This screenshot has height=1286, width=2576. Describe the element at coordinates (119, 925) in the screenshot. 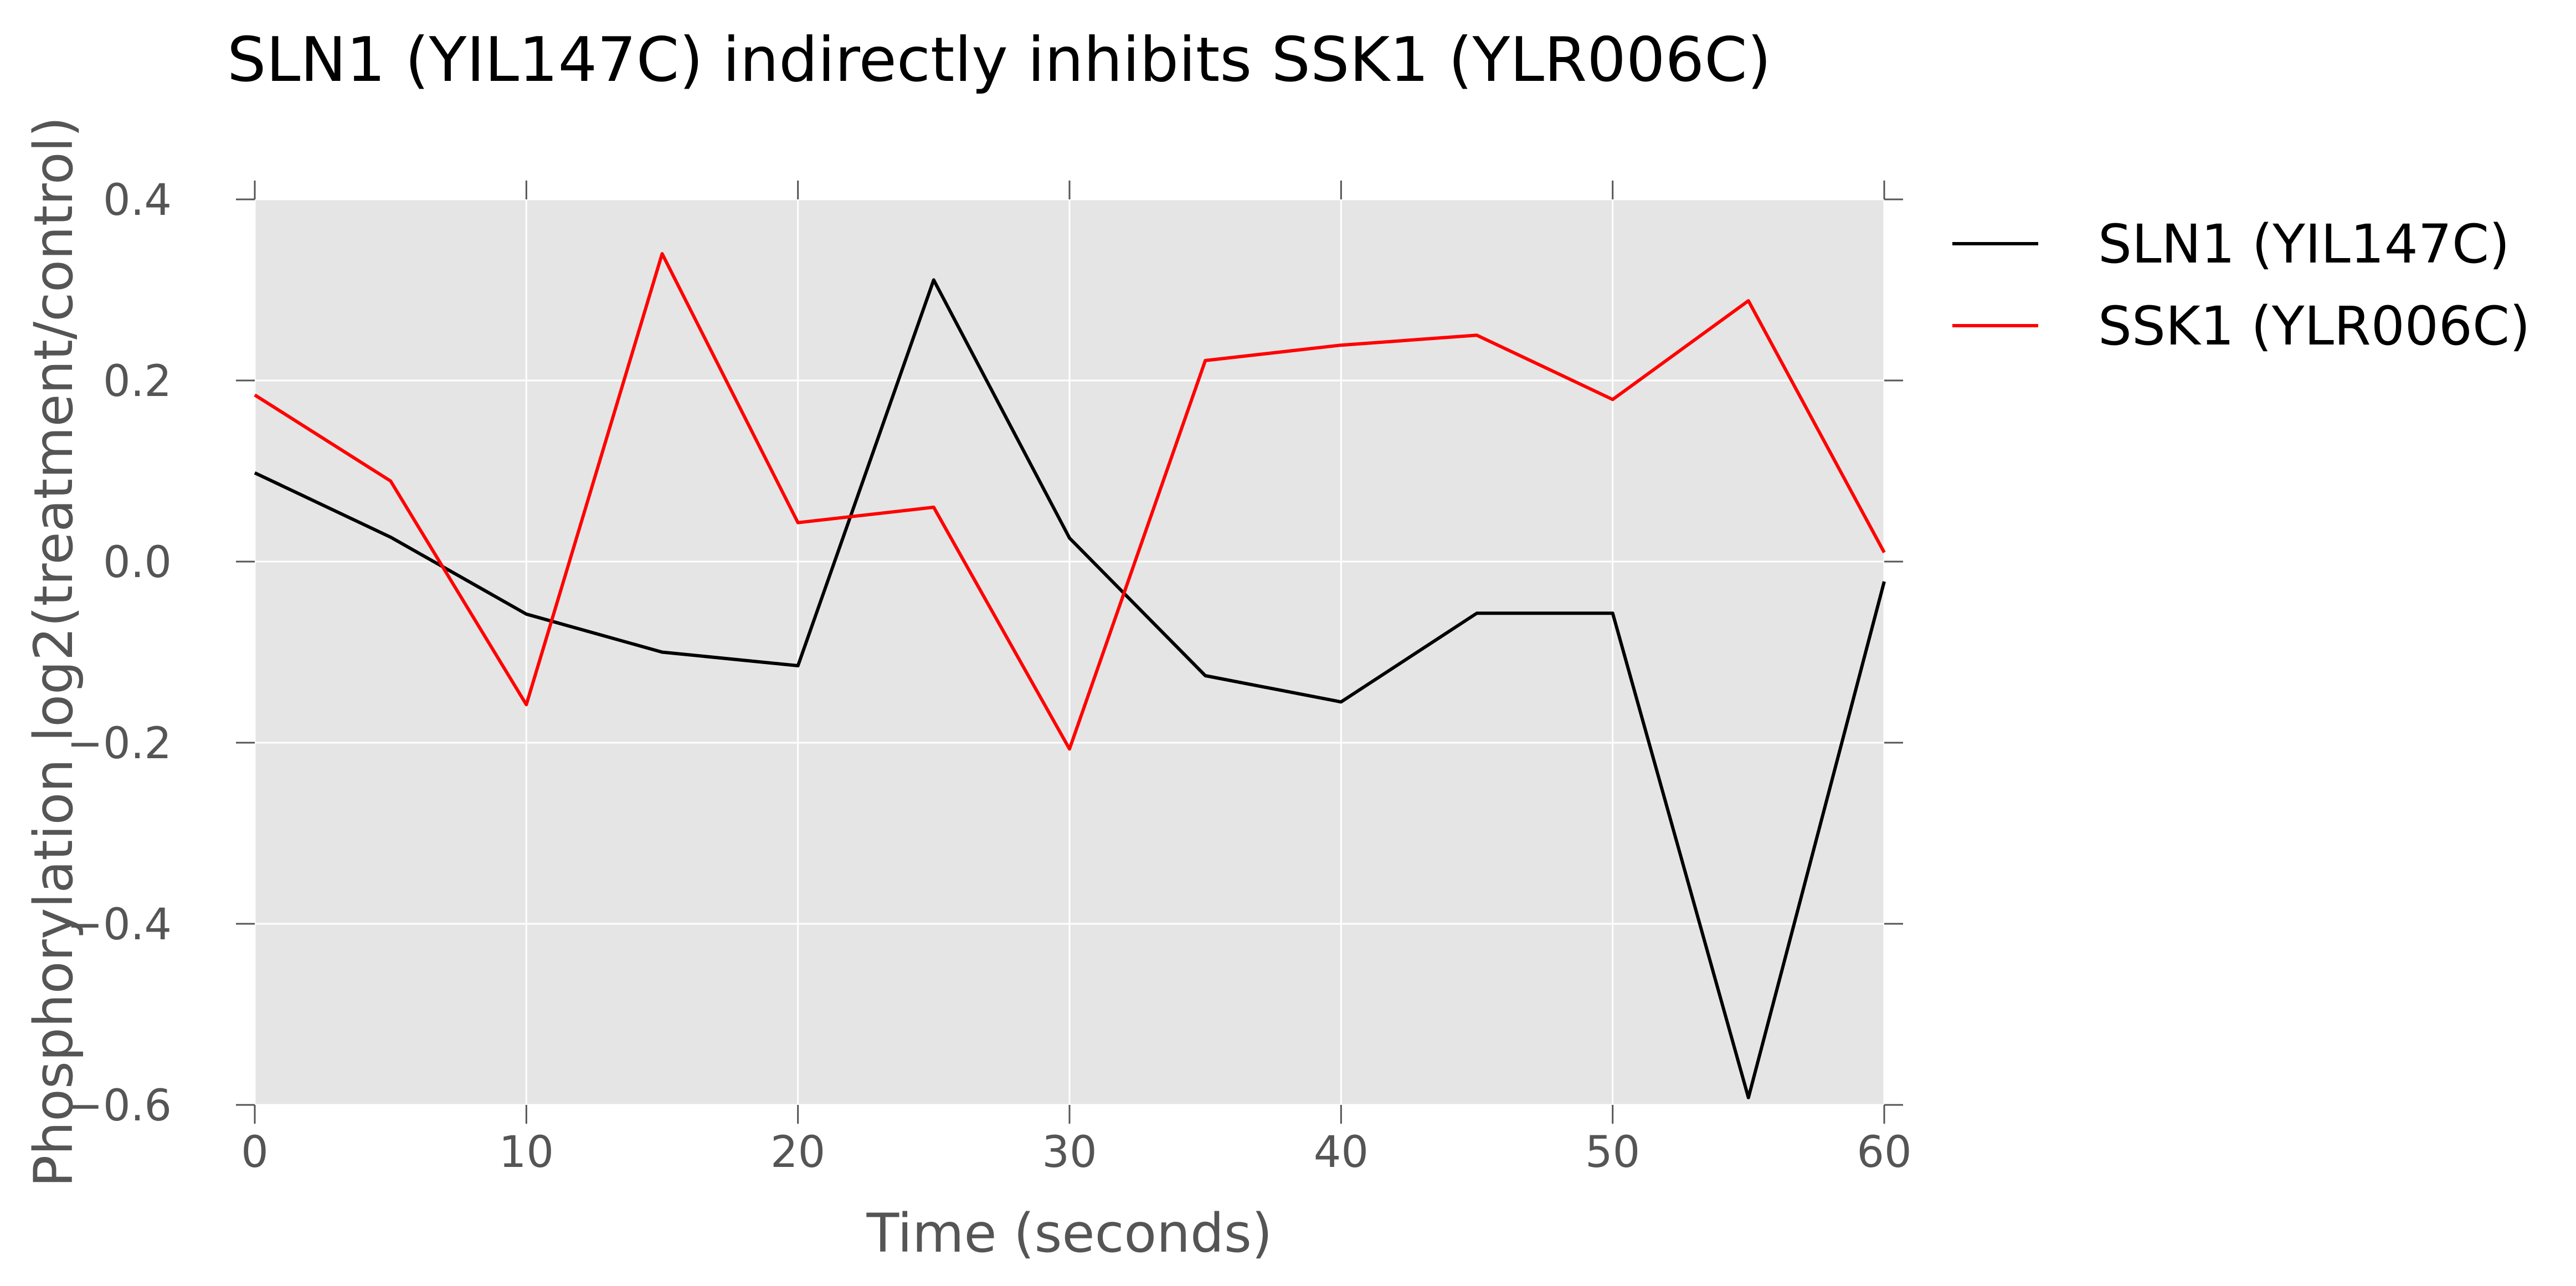

I see `y-tick-label: −0.4` at that location.